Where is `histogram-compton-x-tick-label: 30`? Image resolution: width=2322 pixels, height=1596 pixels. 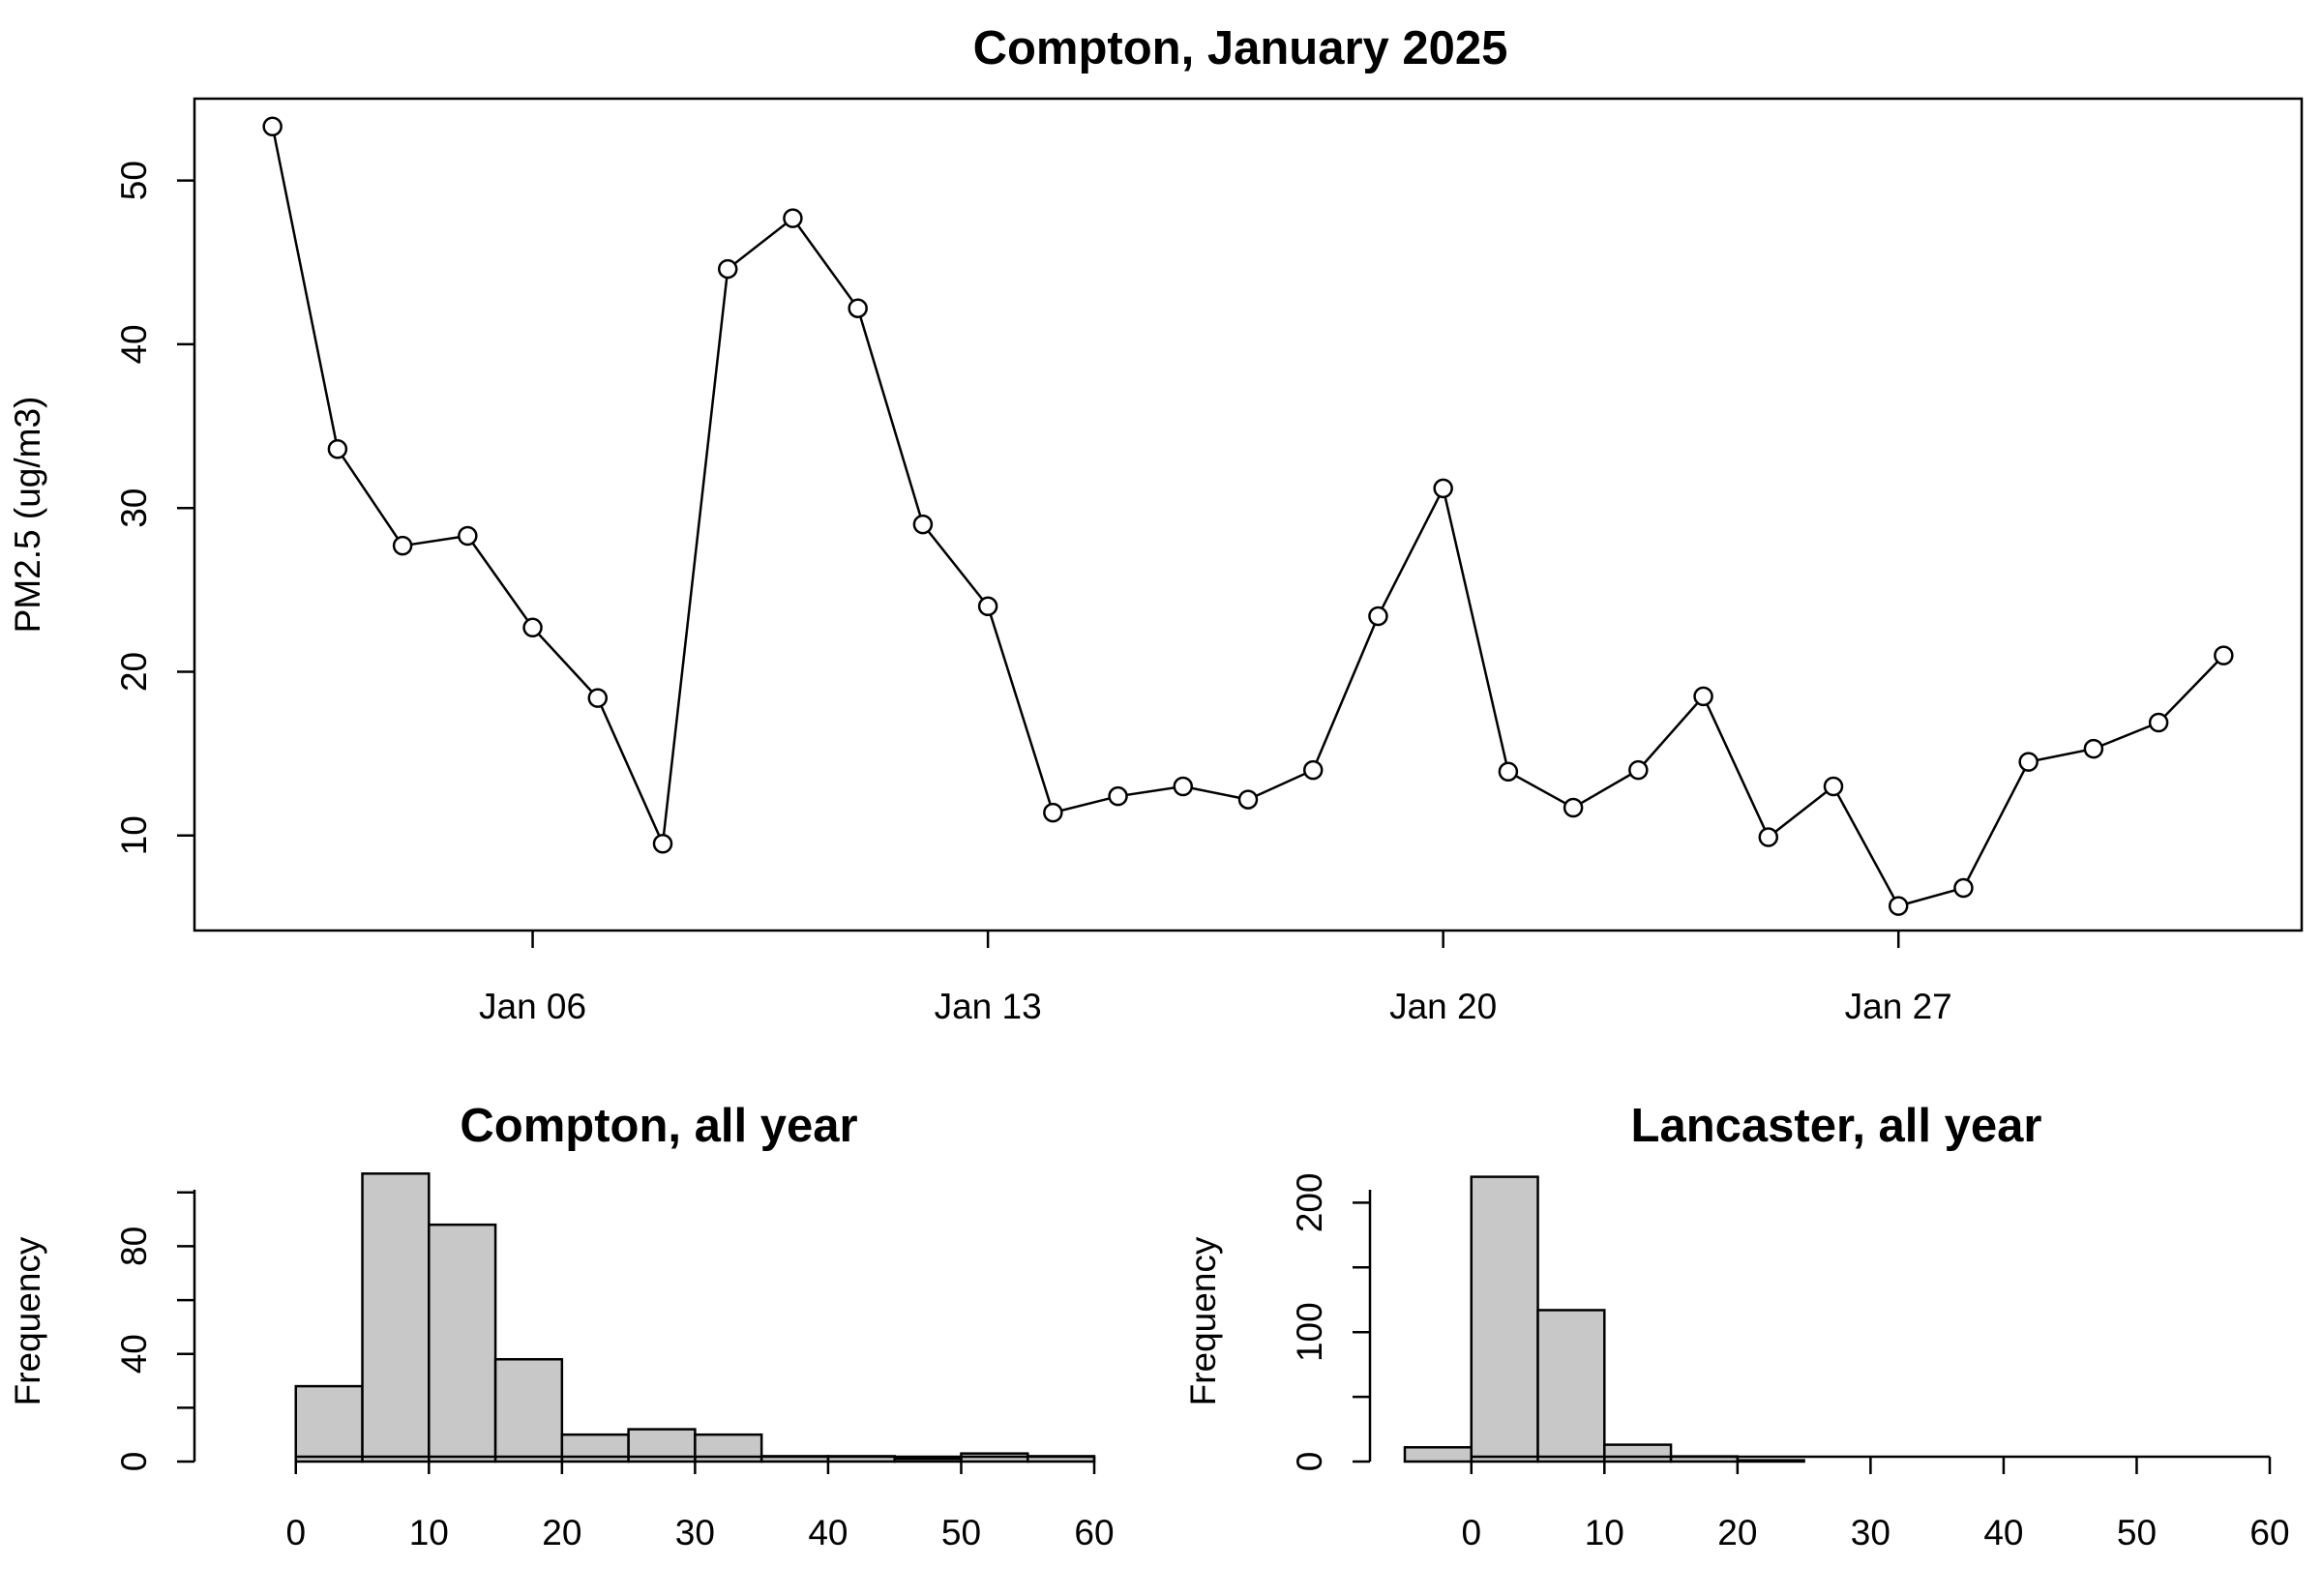 histogram-compton-x-tick-label: 30 is located at coordinates (695, 1532).